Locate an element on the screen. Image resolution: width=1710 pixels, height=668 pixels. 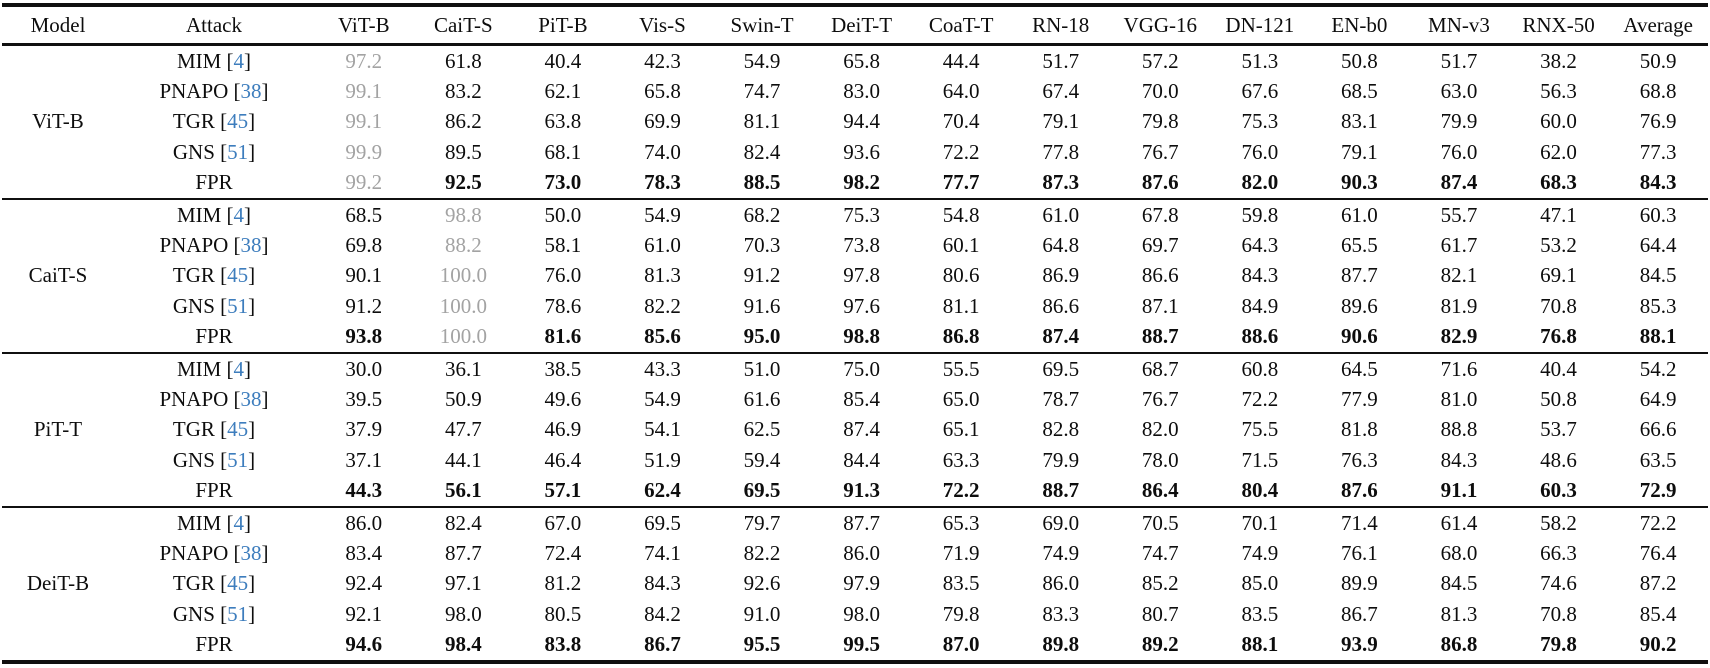
column-header-vit-b: ViT-B is located at coordinates (363, 24).